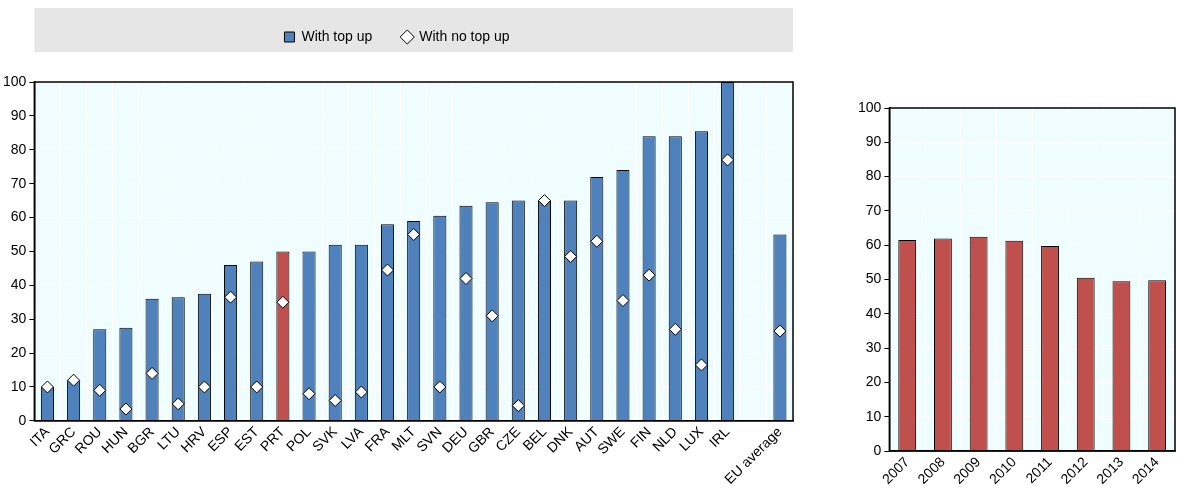 The height and width of the screenshot is (491, 1181). Describe the element at coordinates (337, 35) in the screenshot. I see `legend-label: With top up` at that location.